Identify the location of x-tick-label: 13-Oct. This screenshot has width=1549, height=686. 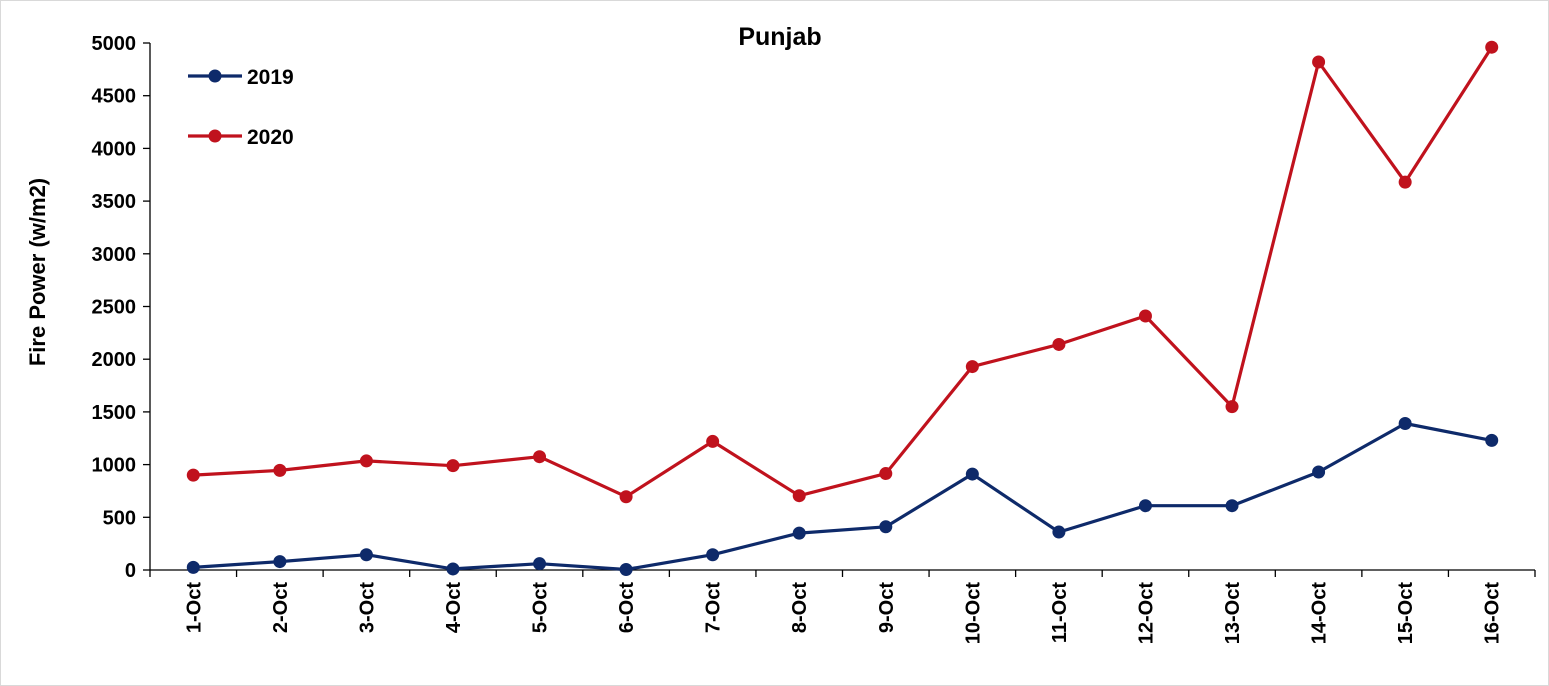
(1233, 613).